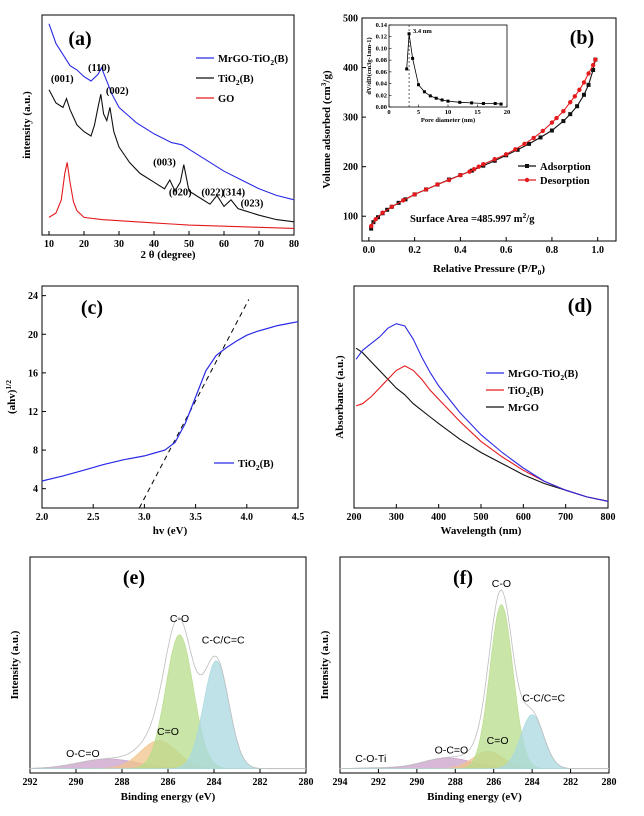 The image size is (644, 816). Describe the element at coordinates (323, 84) in the screenshot. I see `y-axis-title-script: 3` at that location.